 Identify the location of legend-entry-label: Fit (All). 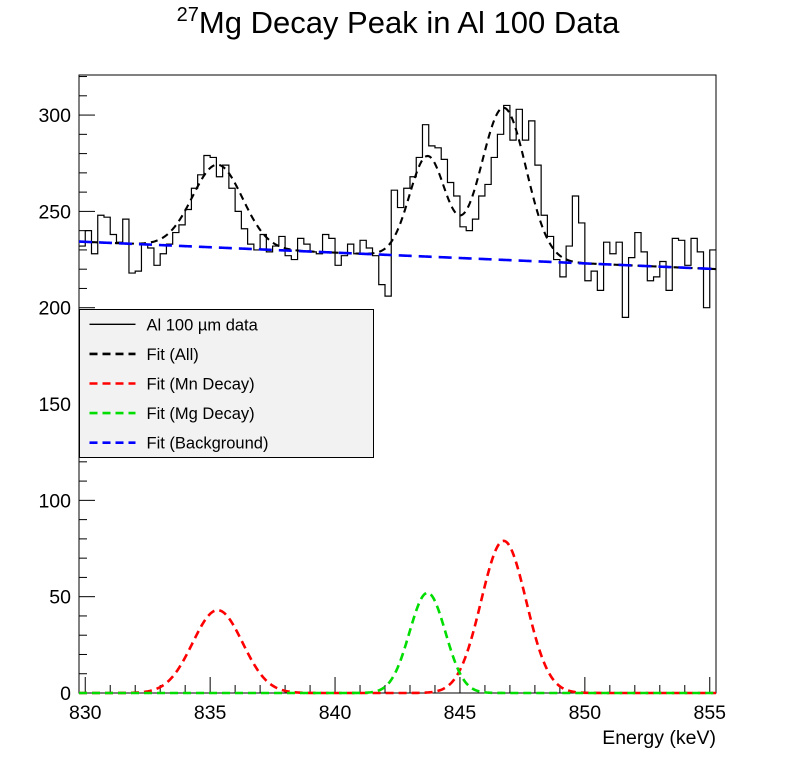
(173, 355).